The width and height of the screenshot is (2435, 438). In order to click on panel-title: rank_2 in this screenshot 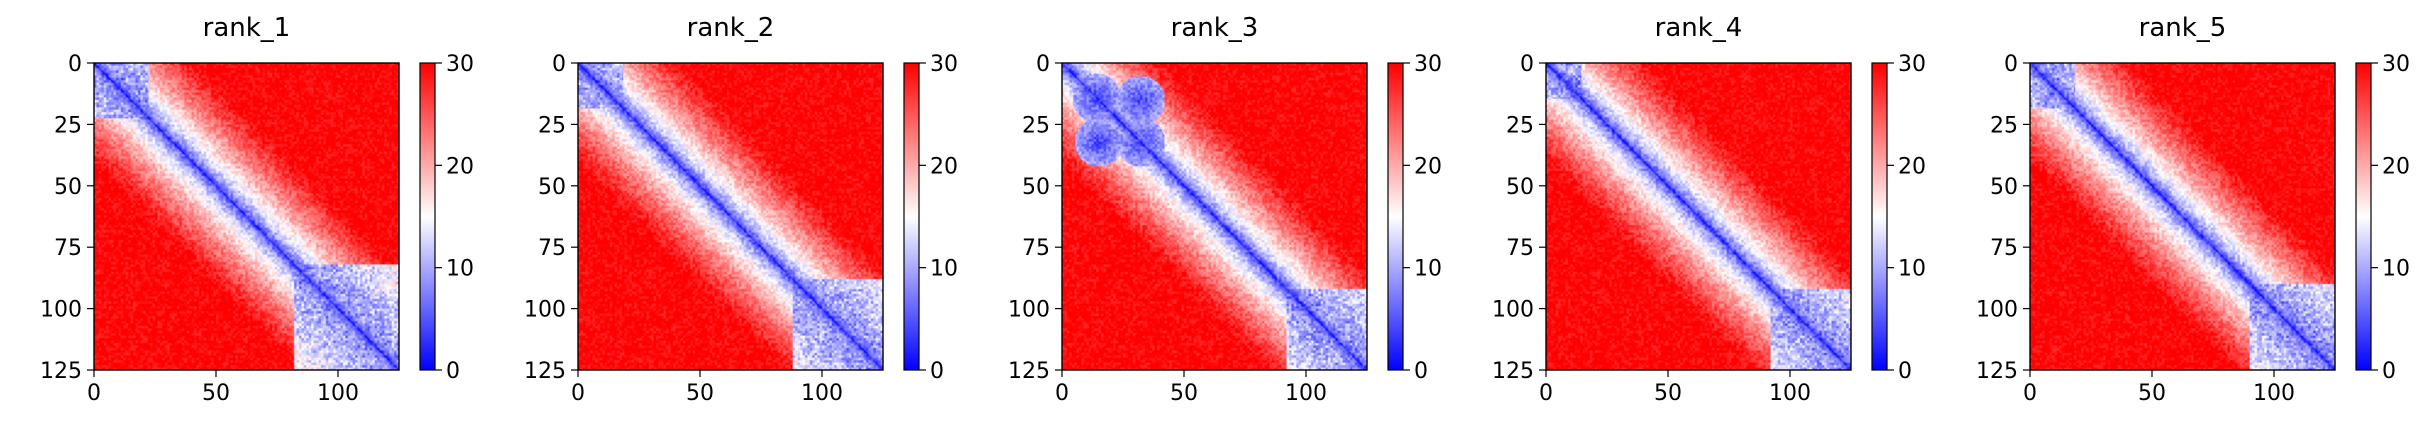, I will do `click(731, 28)`.